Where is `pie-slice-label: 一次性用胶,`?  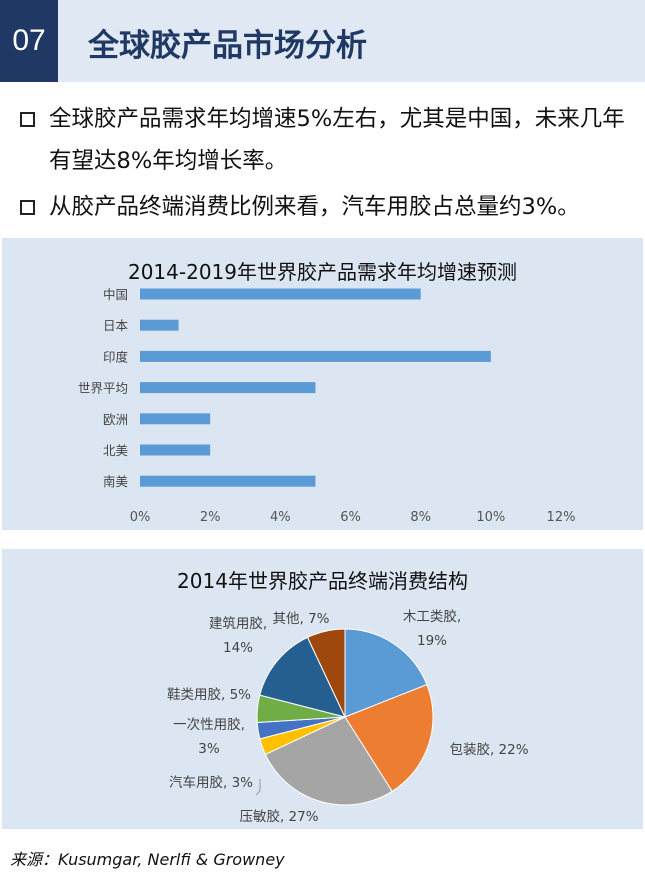
pie-slice-label: 一次性用胶, is located at coordinates (209, 724).